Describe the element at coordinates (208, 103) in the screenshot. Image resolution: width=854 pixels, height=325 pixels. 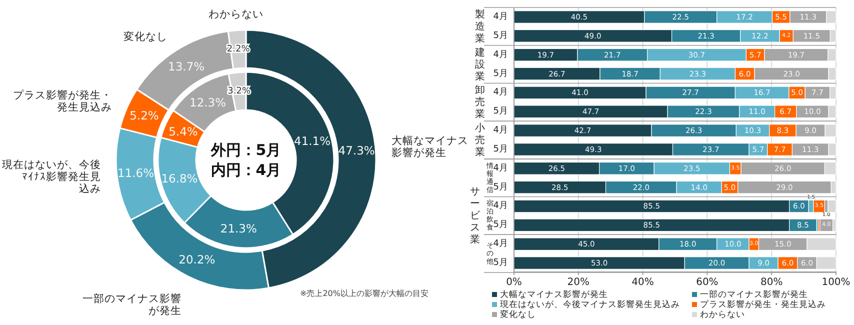
I see `data-label: 12.3%` at that location.